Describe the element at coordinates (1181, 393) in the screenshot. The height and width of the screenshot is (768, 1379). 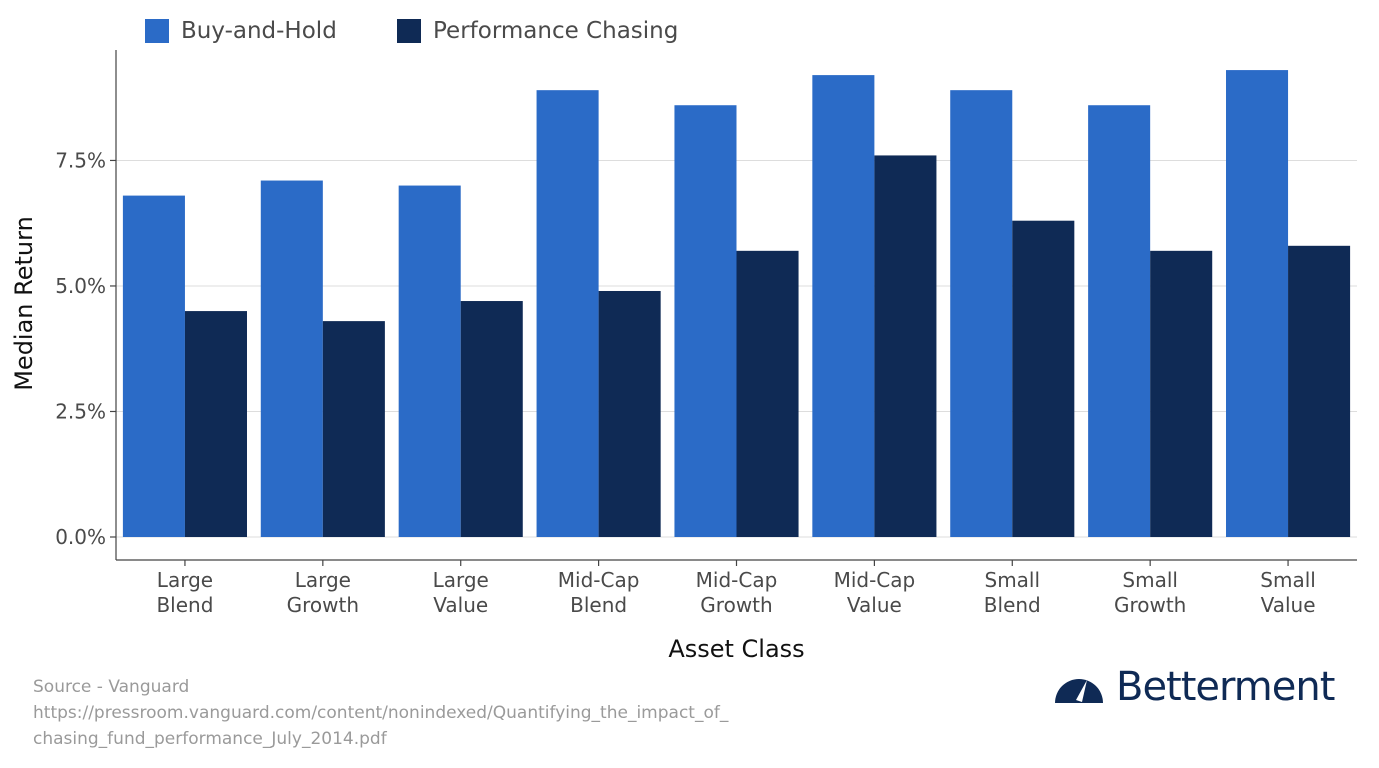
I see `bar-performance-chasing-small-growth` at that location.